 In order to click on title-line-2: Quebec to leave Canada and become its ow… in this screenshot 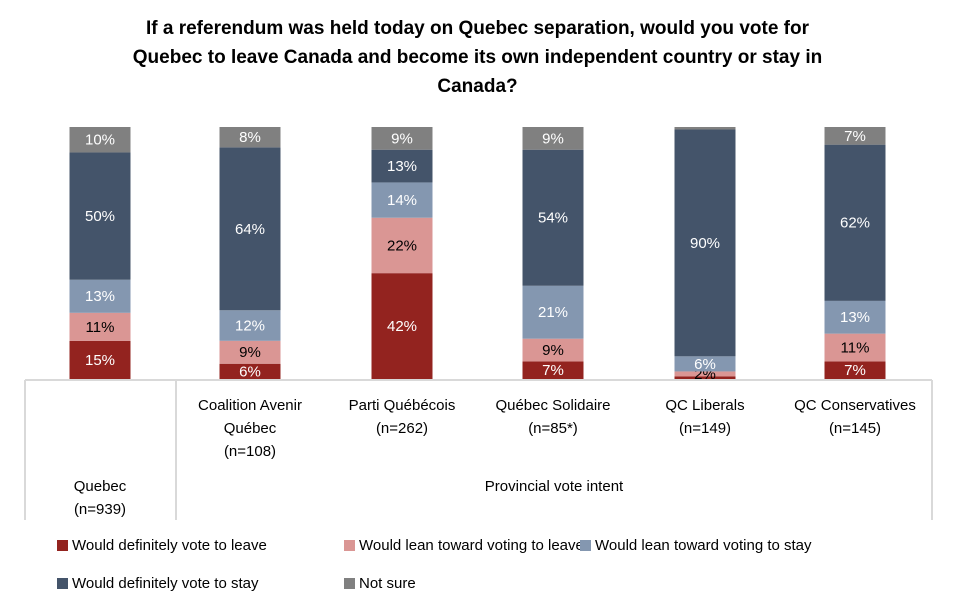, I will do `click(477, 57)`.